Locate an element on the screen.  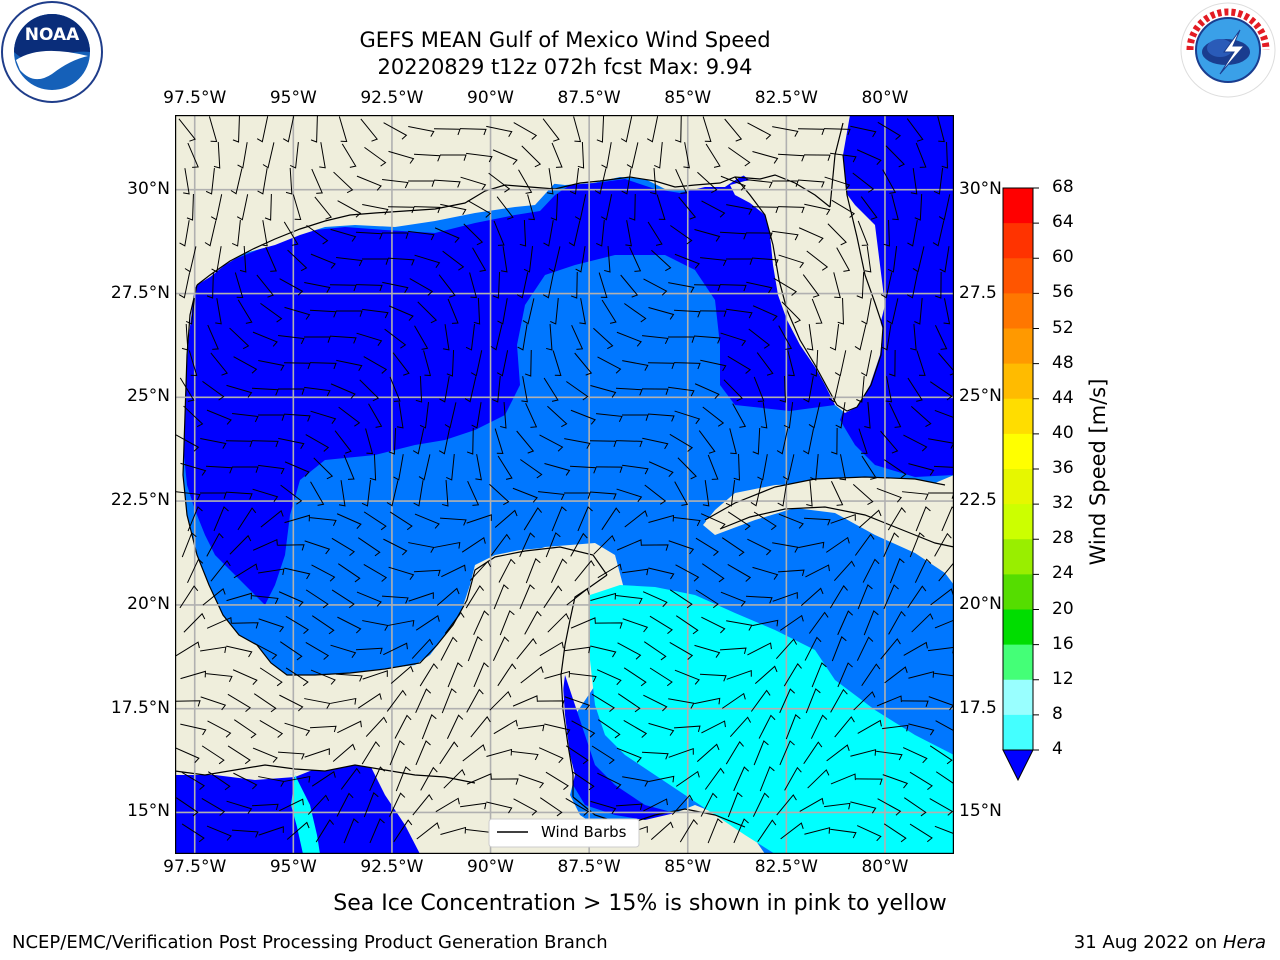
nws-logo is located at coordinates (1228, 50).